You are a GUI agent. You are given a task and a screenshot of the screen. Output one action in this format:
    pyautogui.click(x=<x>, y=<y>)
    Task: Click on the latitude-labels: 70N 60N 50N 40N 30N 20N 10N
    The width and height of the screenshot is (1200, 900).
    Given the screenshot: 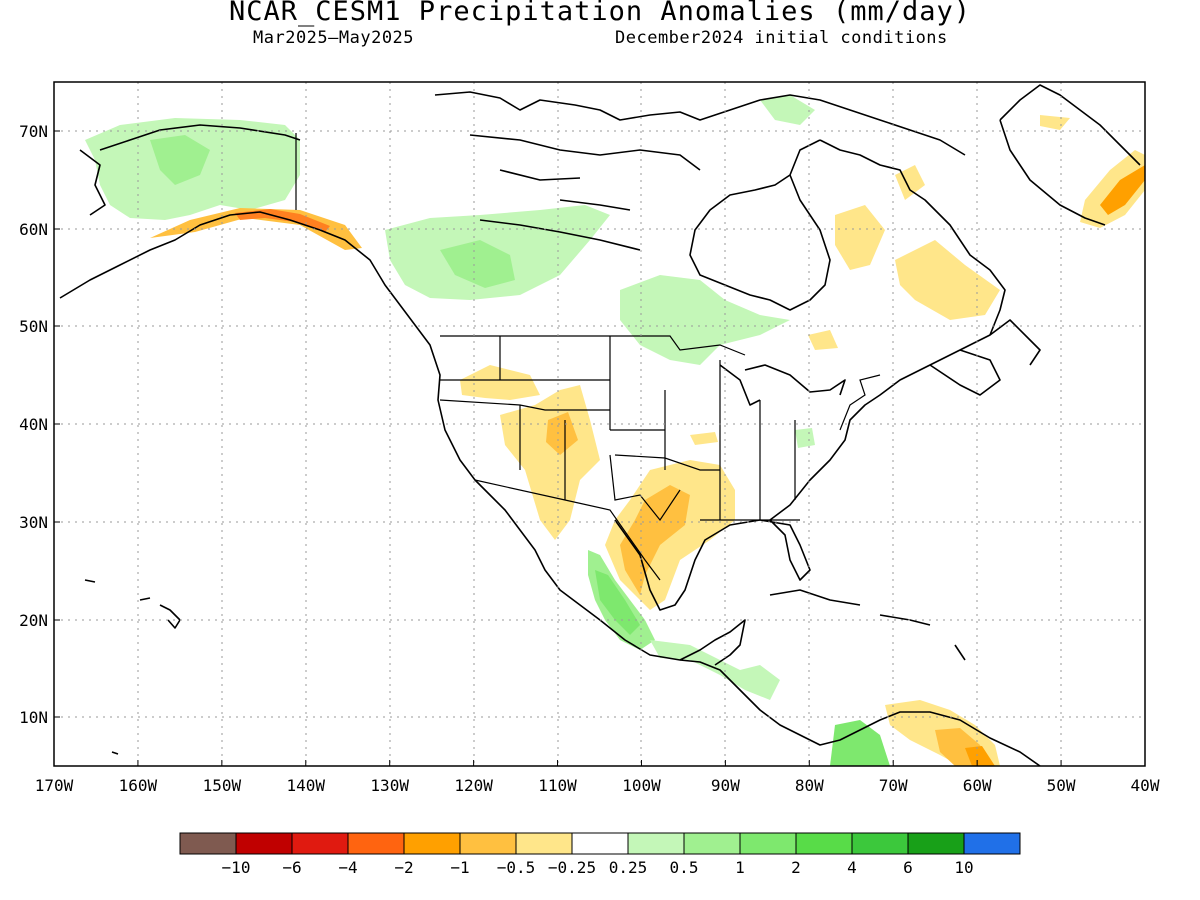 What is the action you would take?
    pyautogui.click(x=39, y=424)
    